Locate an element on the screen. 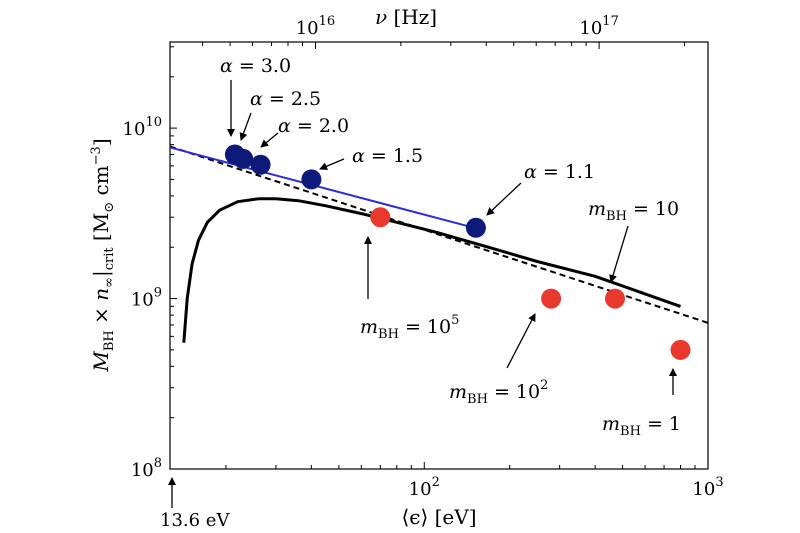  label-alpha-1-1: α = 1.1 is located at coordinates (559, 172).